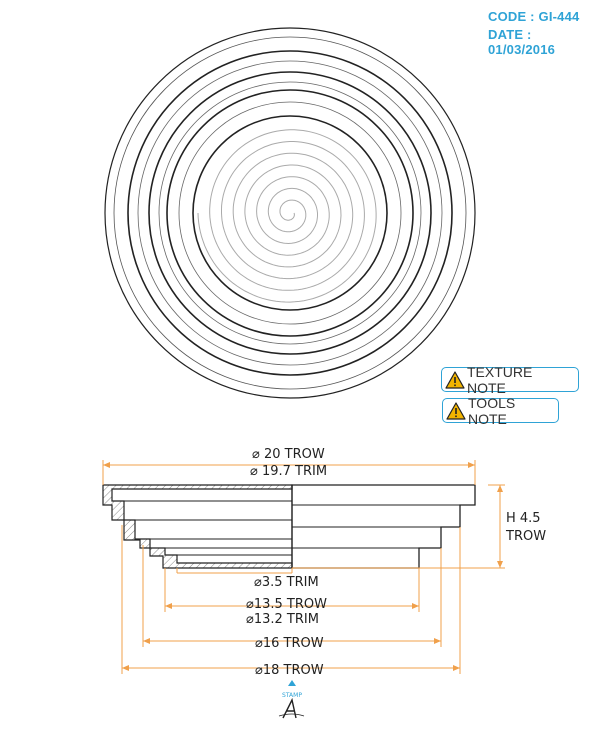 The height and width of the screenshot is (750, 600). I want to click on section-view, so click(289, 526).